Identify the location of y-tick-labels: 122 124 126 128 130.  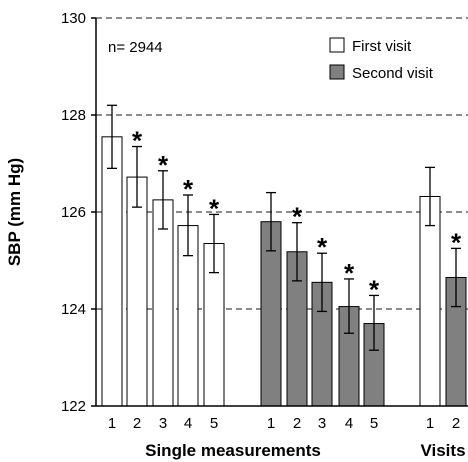
(73, 212).